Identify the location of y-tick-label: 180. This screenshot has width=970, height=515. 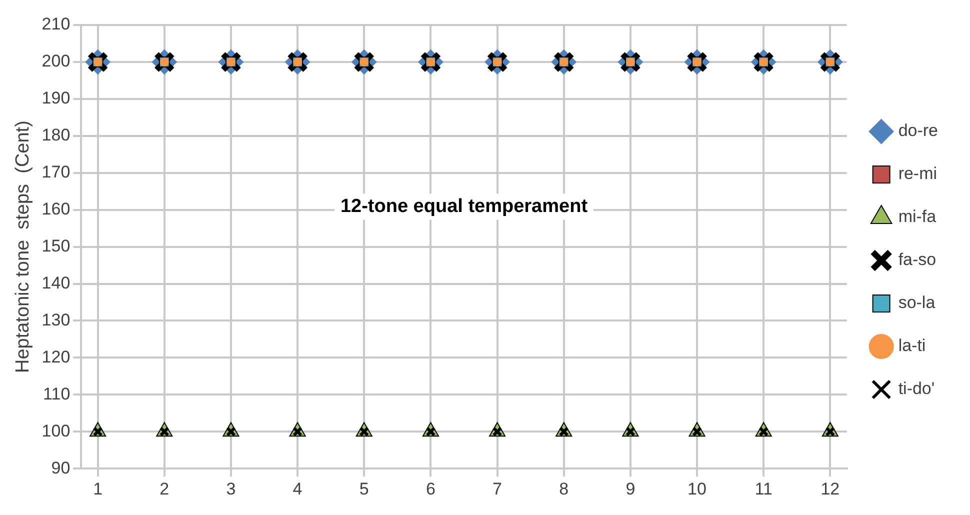
(56, 135).